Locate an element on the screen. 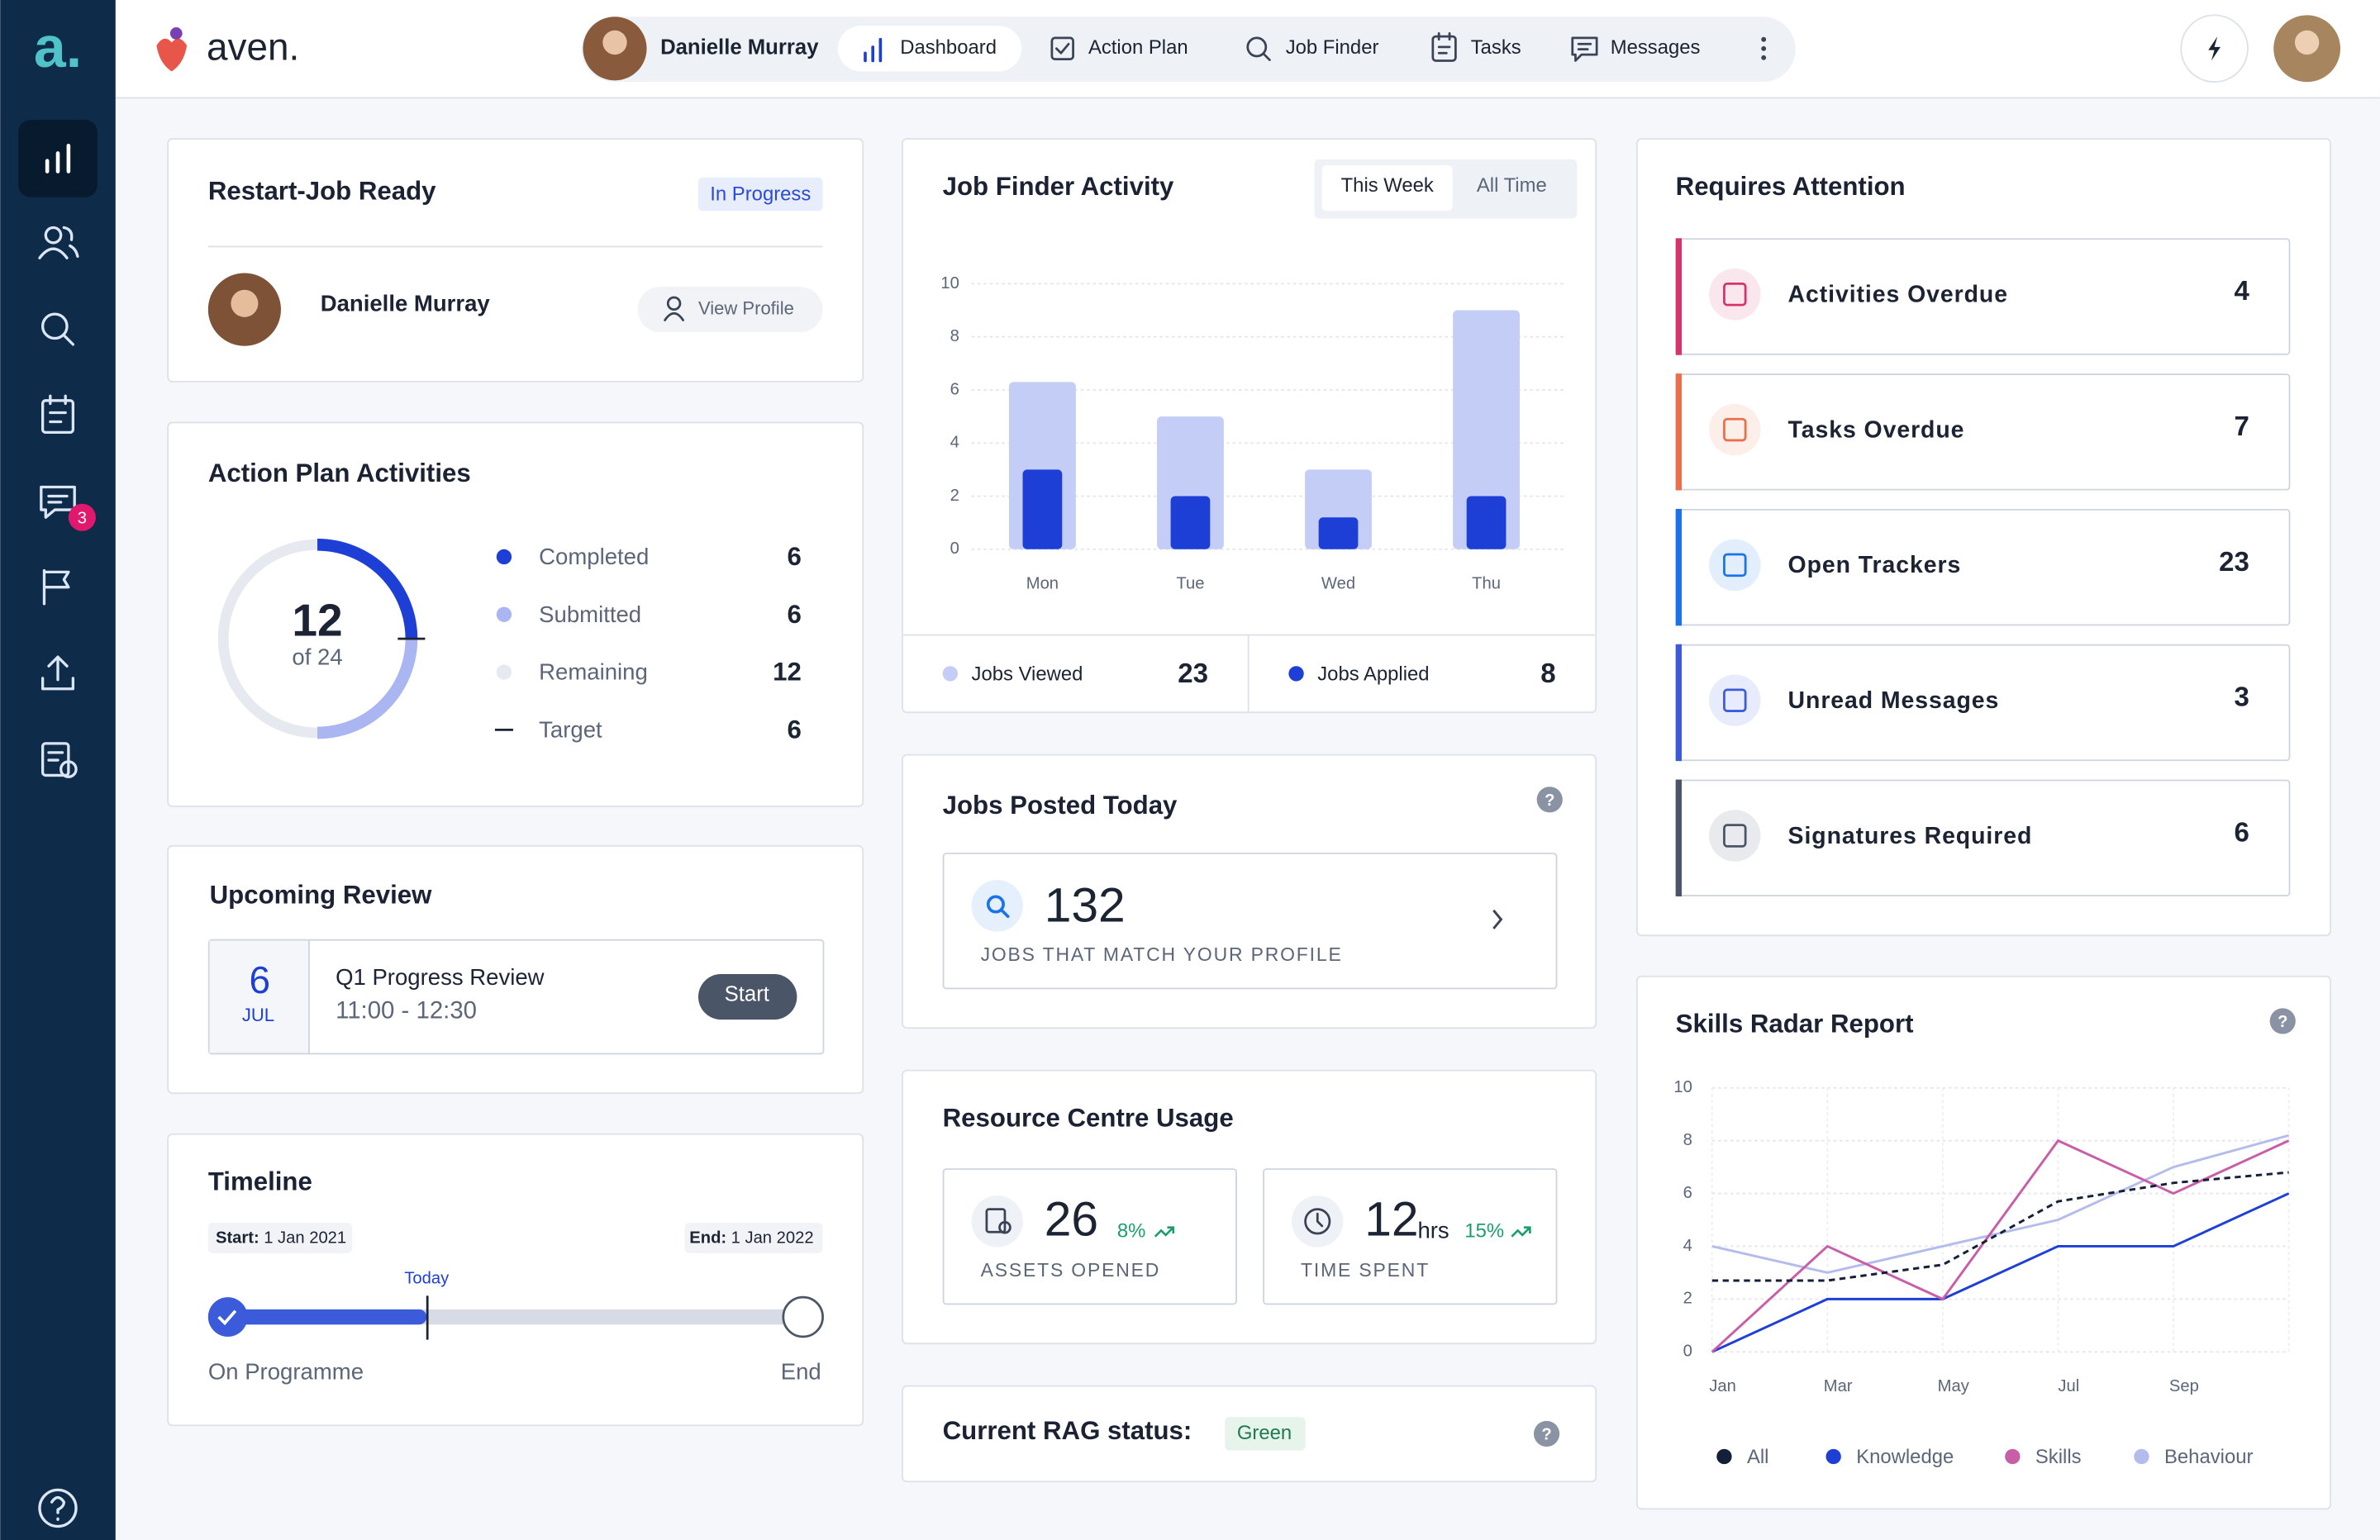 The image size is (2380, 1540). review-month: JUL is located at coordinates (258, 1015).